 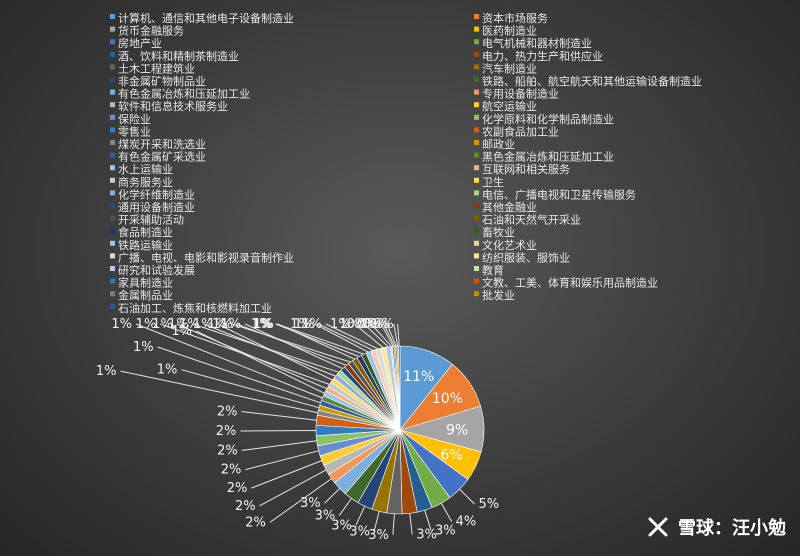 What do you see at coordinates (145, 232) in the screenshot?
I see `legend-label: 食品制造业` at bounding box center [145, 232].